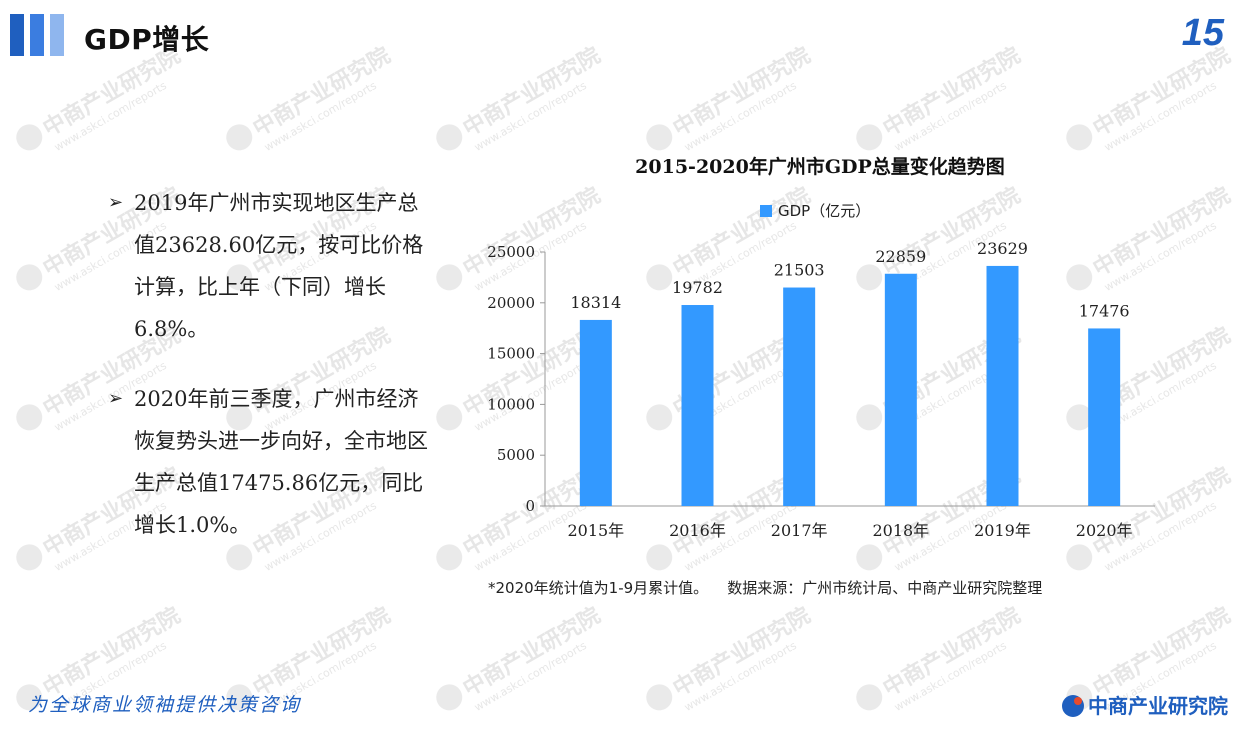 Image resolution: width=1250 pixels, height=729 pixels. What do you see at coordinates (824, 211) in the screenshot?
I see `legend-label: GDP（亿元）` at bounding box center [824, 211].